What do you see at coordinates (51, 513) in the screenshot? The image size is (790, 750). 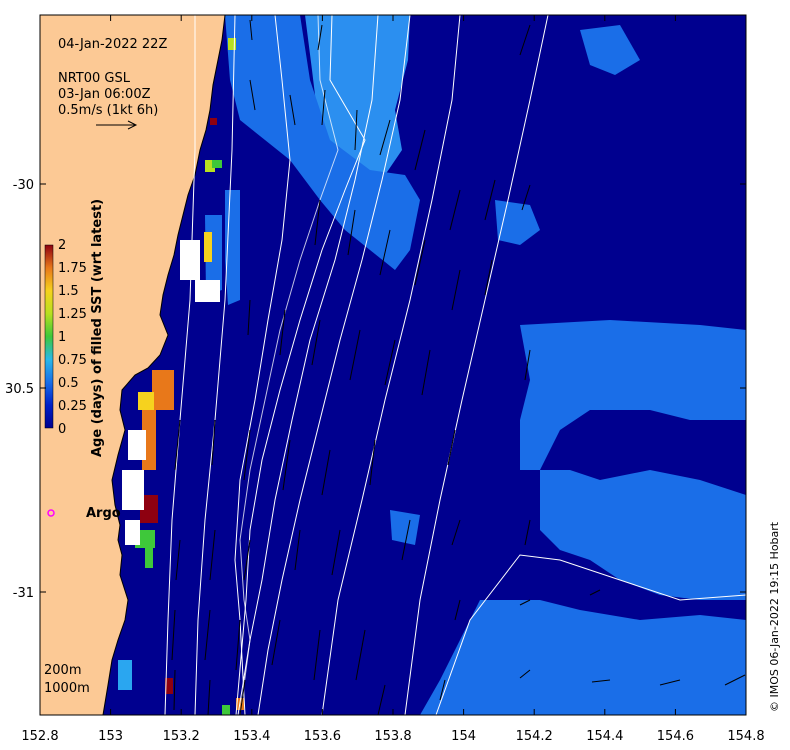 I see `argo-marker` at bounding box center [51, 513].